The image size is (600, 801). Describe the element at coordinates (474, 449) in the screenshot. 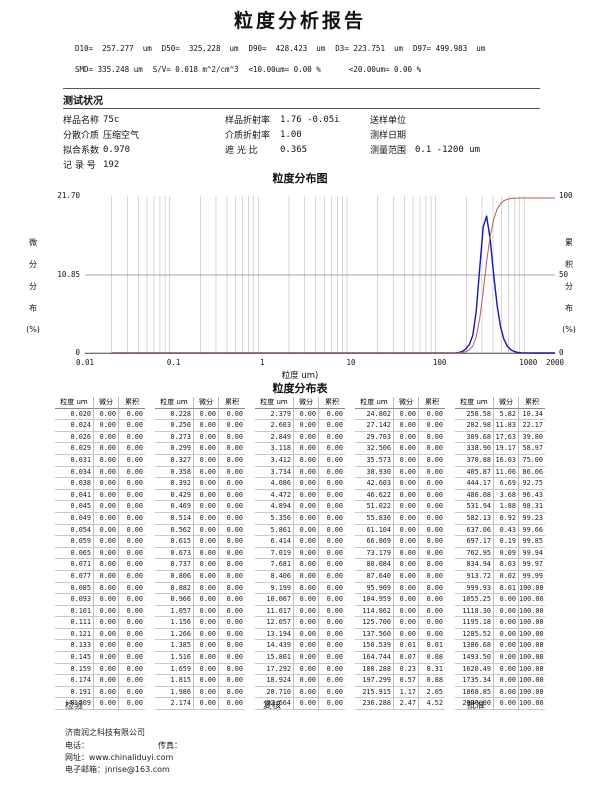

I see `table-cell: 338.90` at that location.